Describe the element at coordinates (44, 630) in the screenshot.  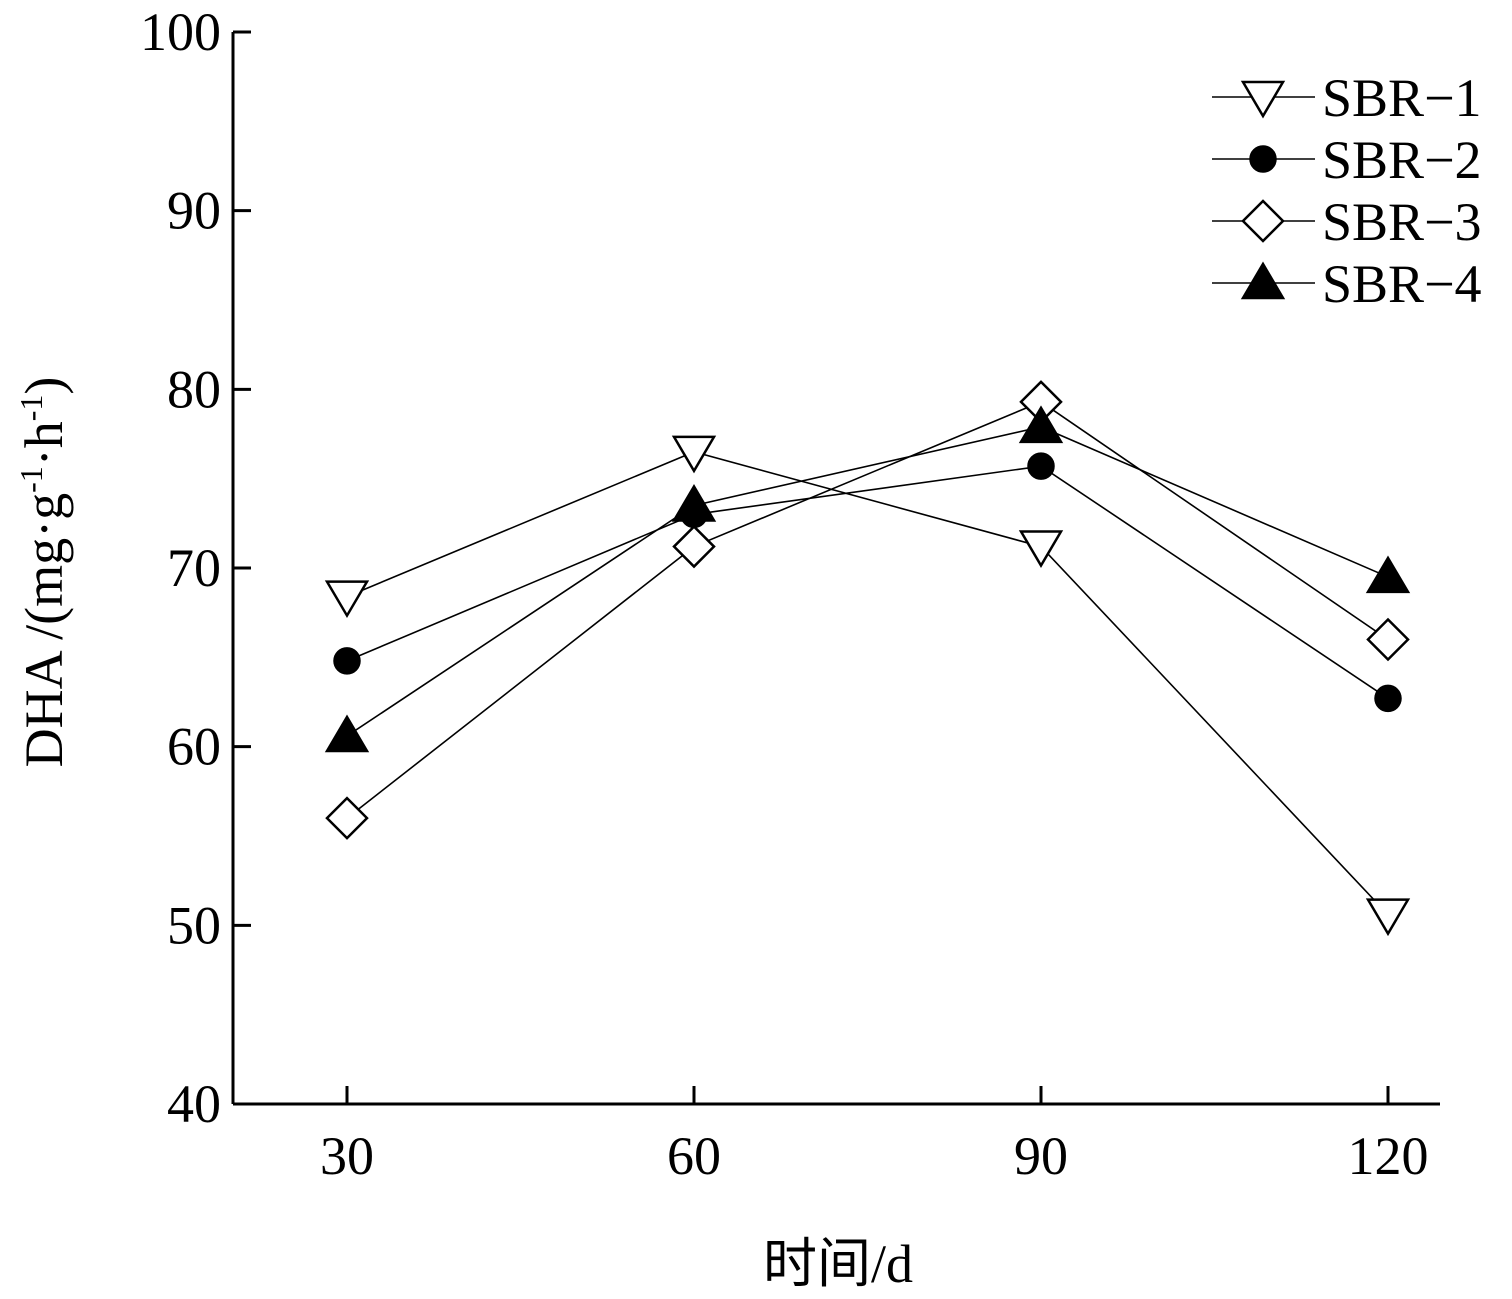
I see `y-axis-title-main: DHA /(mg·g` at that location.